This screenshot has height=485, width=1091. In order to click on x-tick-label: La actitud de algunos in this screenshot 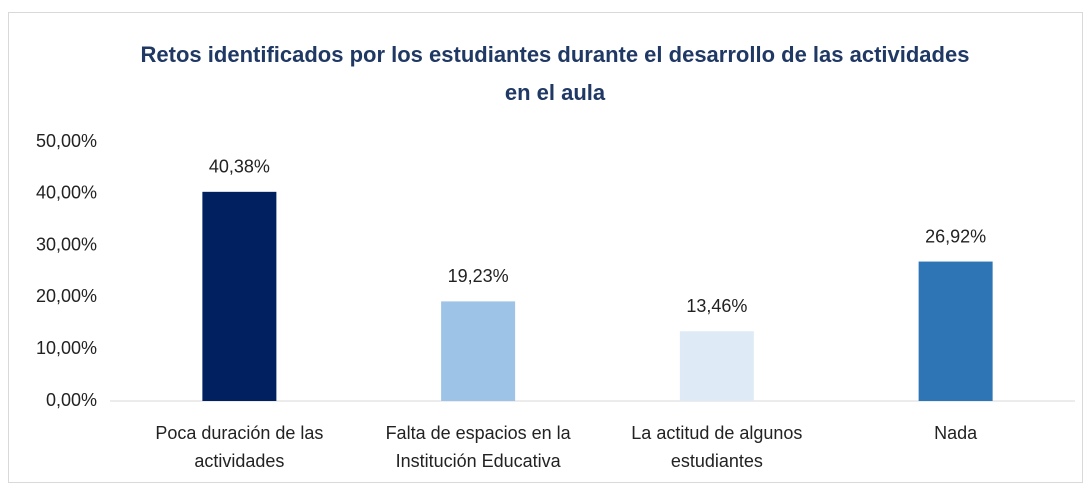, I will do `click(716, 433)`.